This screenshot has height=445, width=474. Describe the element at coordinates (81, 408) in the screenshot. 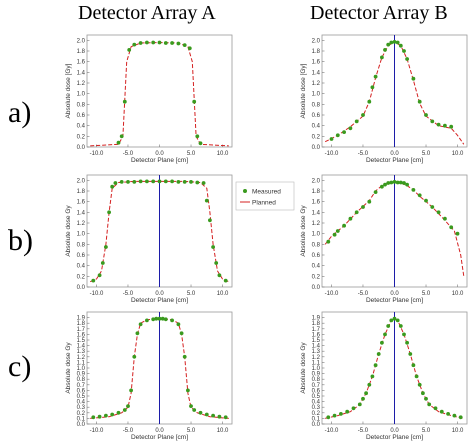

I see `y-tick-label: 0.3` at that location.